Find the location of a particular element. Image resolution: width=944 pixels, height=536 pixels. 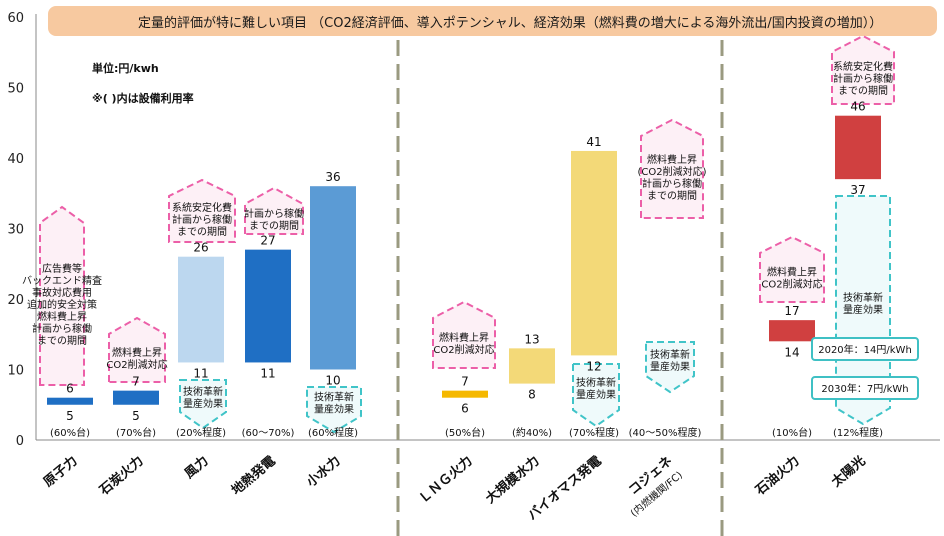

bar-high-label: 41 is located at coordinates (593, 142).